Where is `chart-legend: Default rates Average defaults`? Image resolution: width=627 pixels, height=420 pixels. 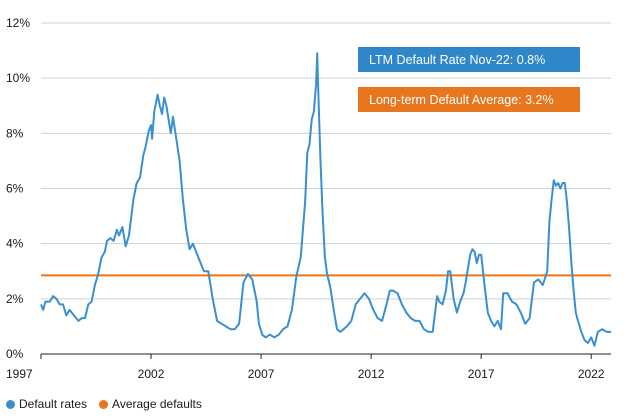
chart-legend: Default rates Average defaults is located at coordinates (104, 404).